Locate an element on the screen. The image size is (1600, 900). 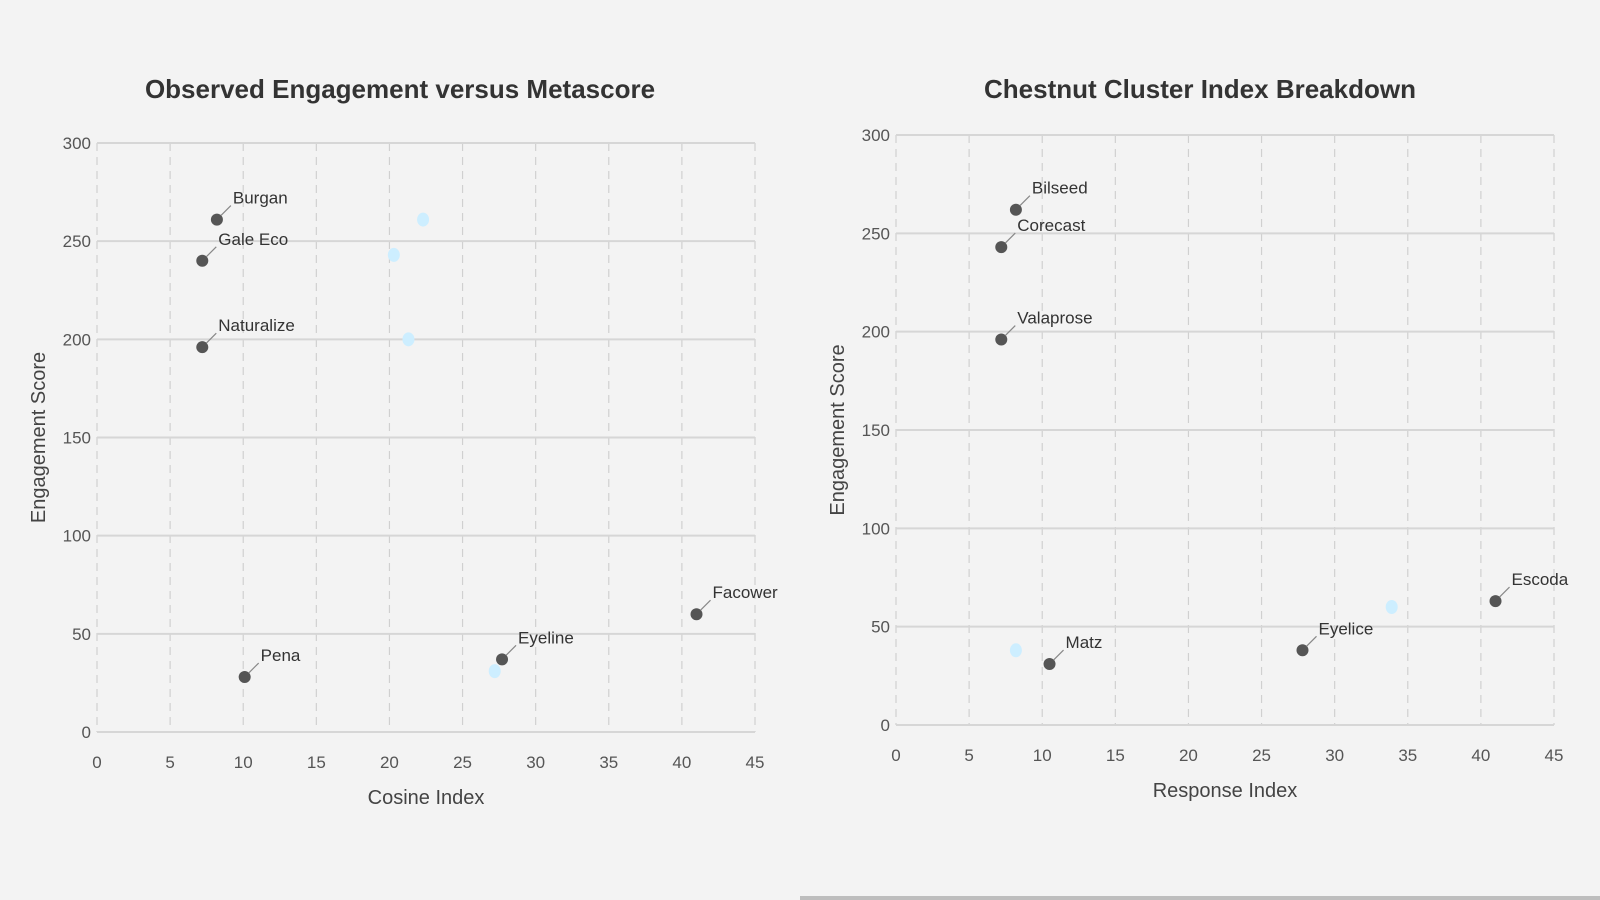
point-label: Valaprose is located at coordinates (1054, 318).